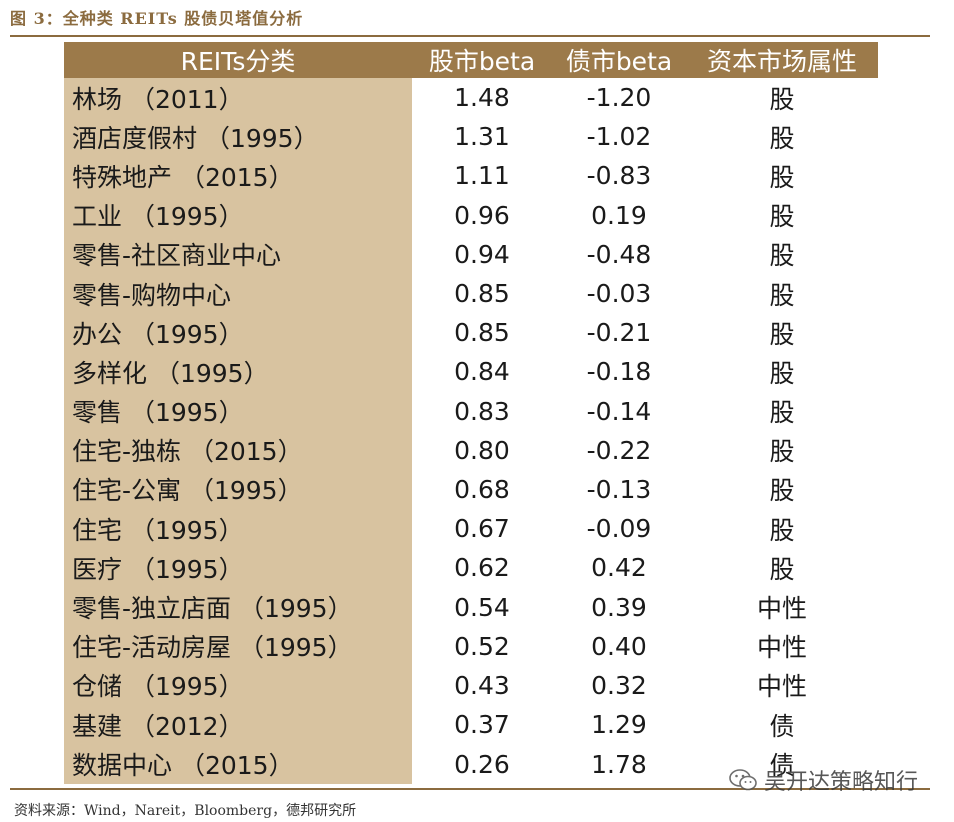  I want to click on table-row: 零售-购物中心 0.85 -0.03 股, so click(471, 293).